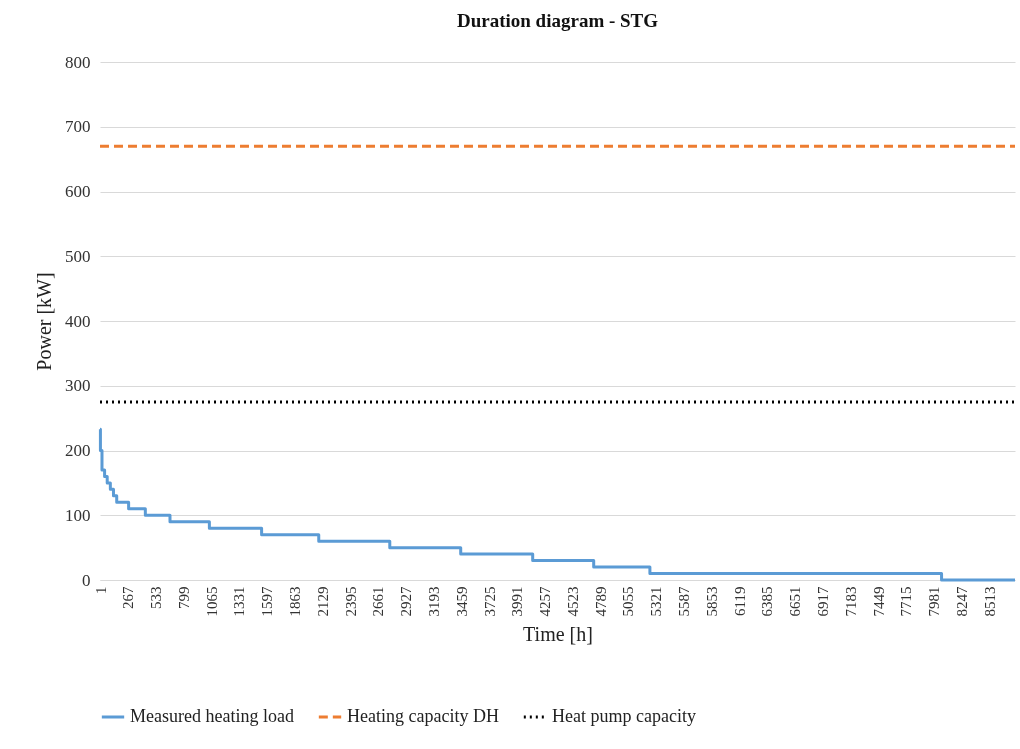 The width and height of the screenshot is (1020, 749). What do you see at coordinates (156, 597) in the screenshot?
I see `x-tick-label: 533` at bounding box center [156, 597].